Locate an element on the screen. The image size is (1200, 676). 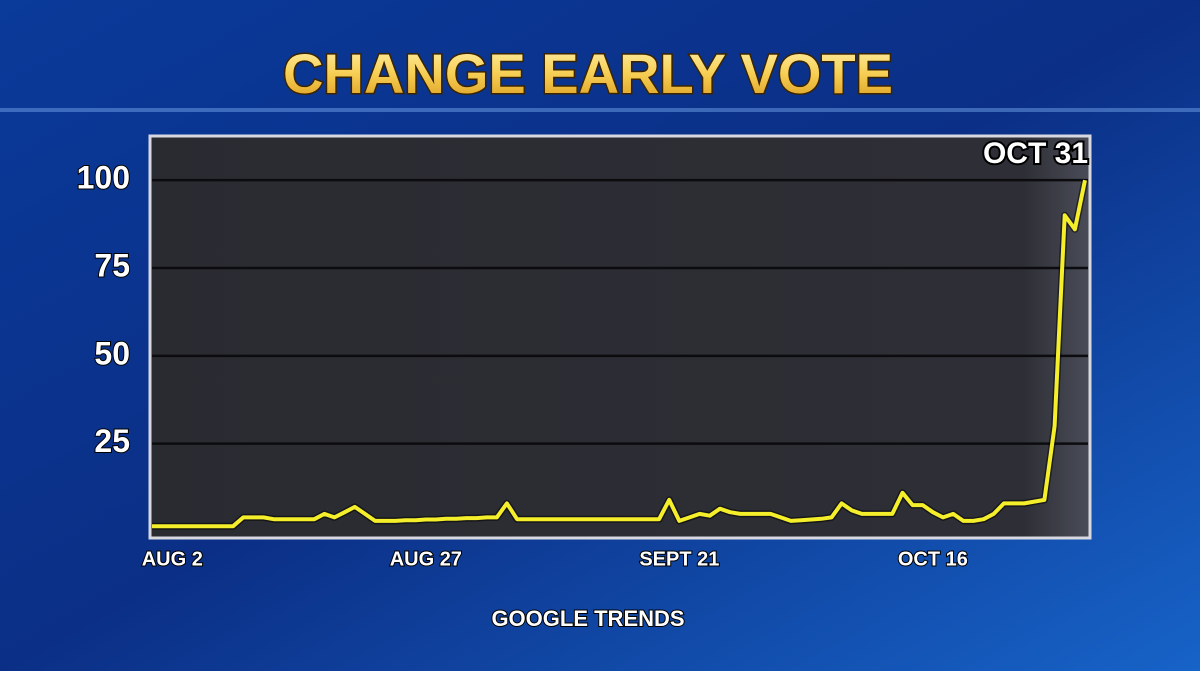
y-tick-label: 50 is located at coordinates (112, 353).